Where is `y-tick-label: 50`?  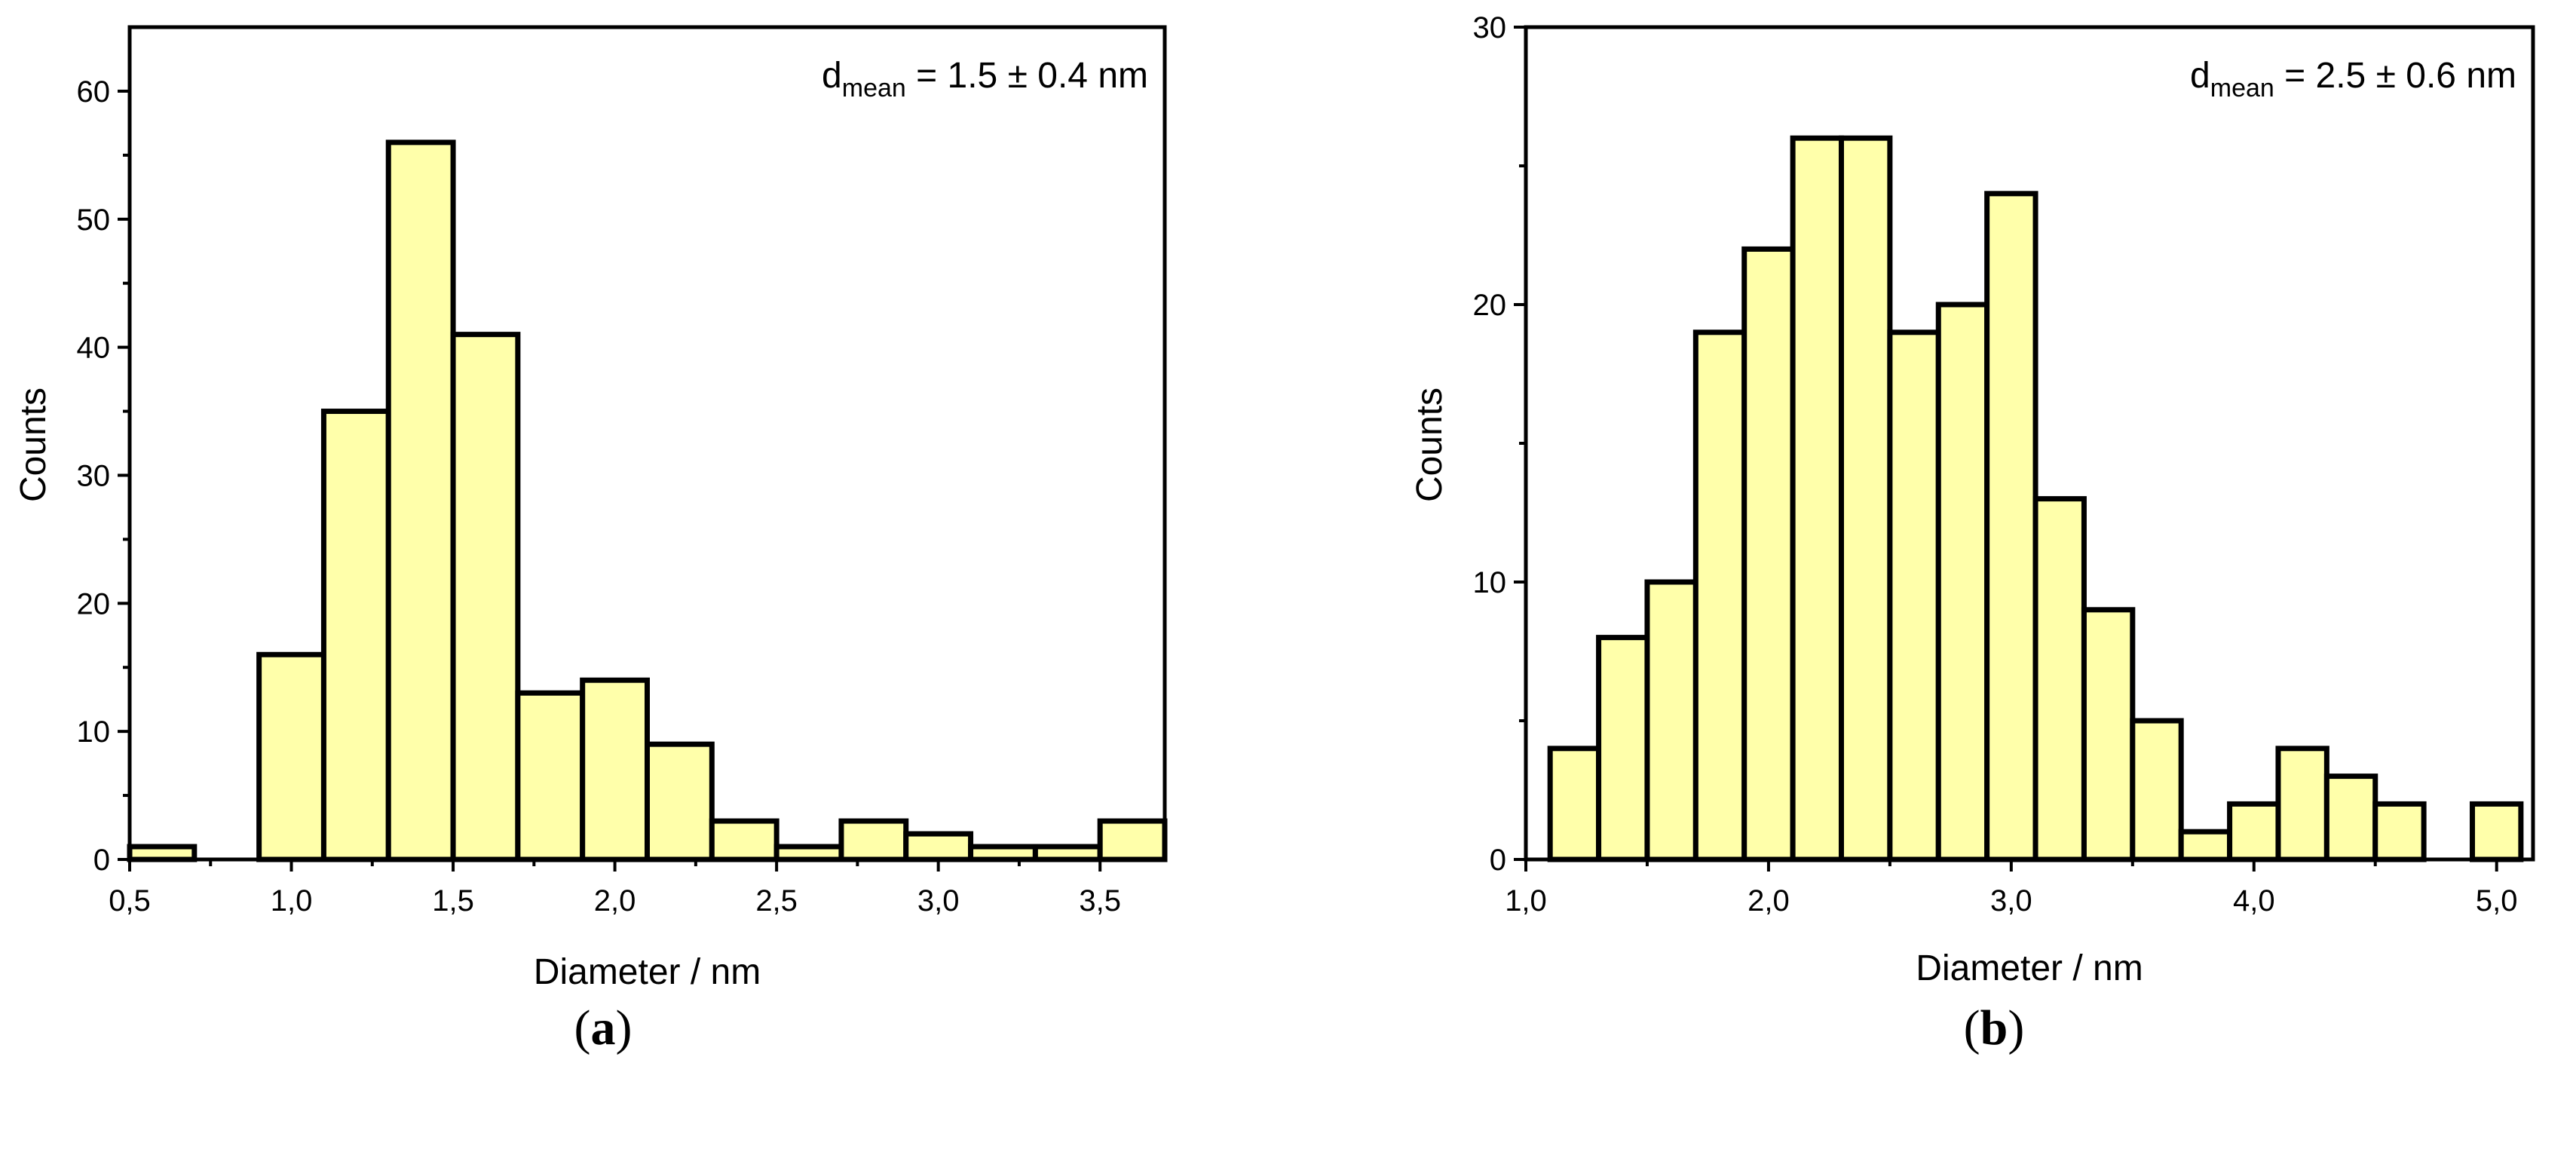 y-tick-label: 50 is located at coordinates (94, 220).